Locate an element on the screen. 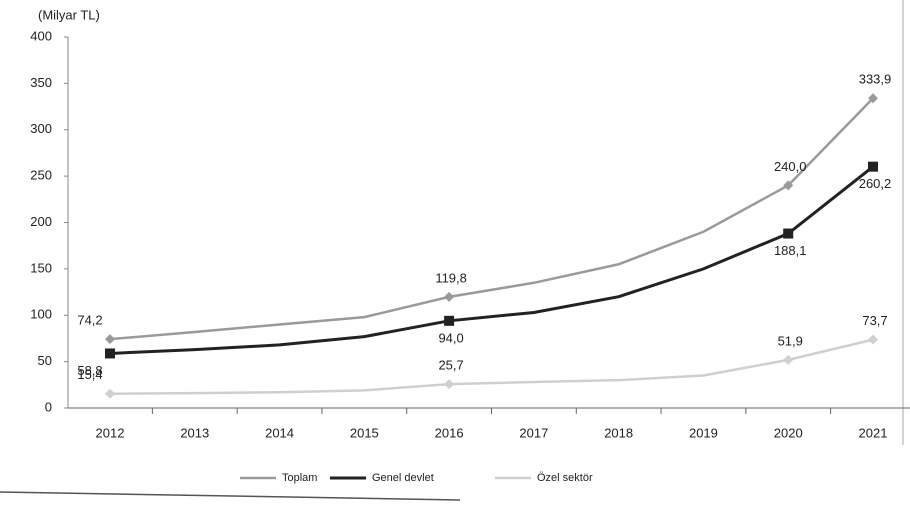  y-tick-label: 250 is located at coordinates (41, 175).